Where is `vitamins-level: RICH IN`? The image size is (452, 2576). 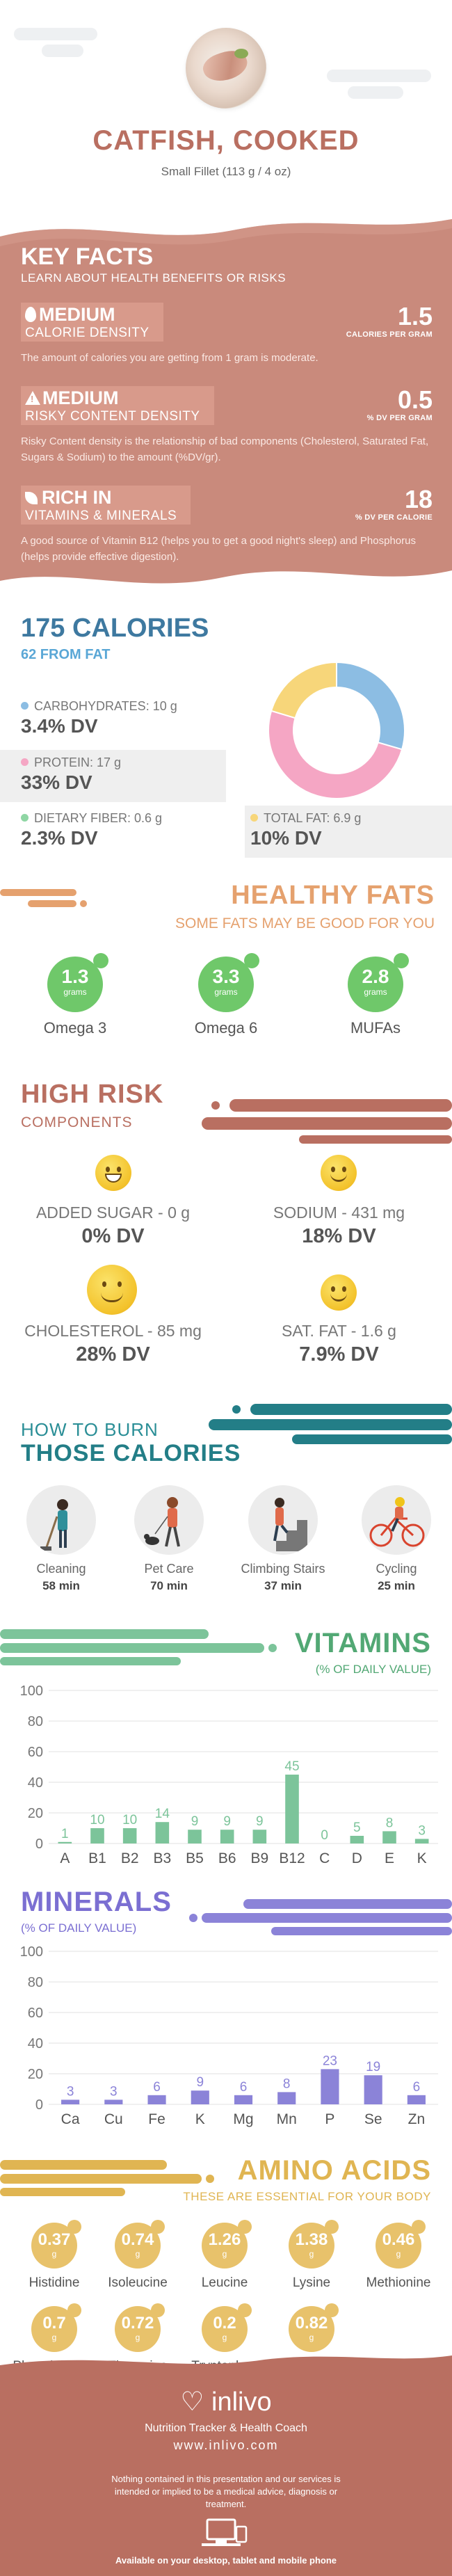 vitamins-level: RICH IN is located at coordinates (77, 497).